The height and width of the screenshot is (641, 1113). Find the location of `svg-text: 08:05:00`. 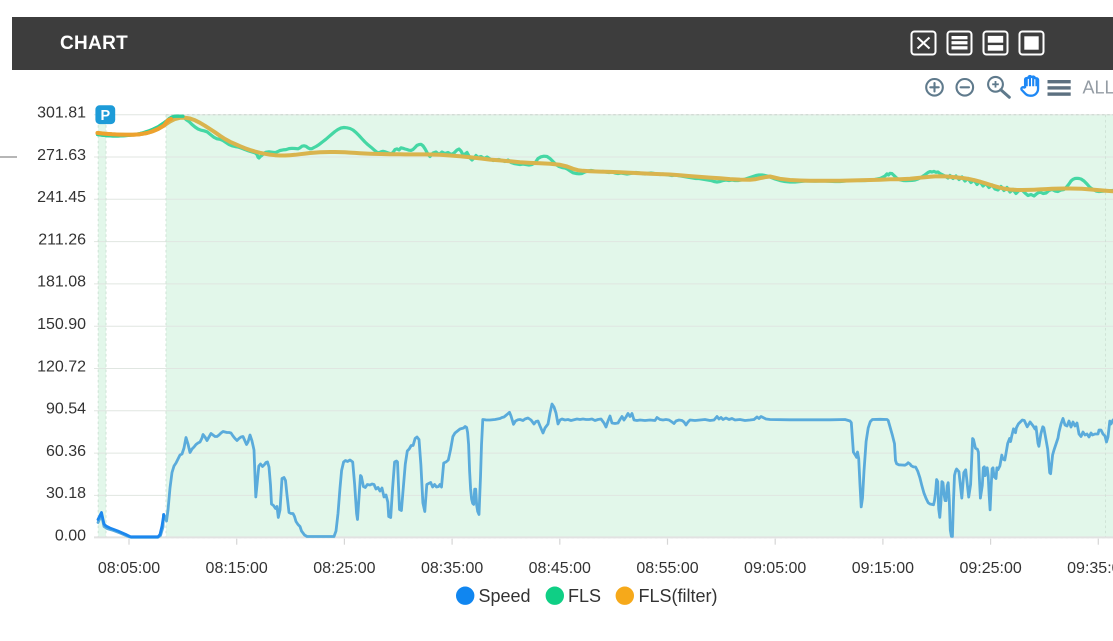

svg-text: 08:05:00 is located at coordinates (129, 568).